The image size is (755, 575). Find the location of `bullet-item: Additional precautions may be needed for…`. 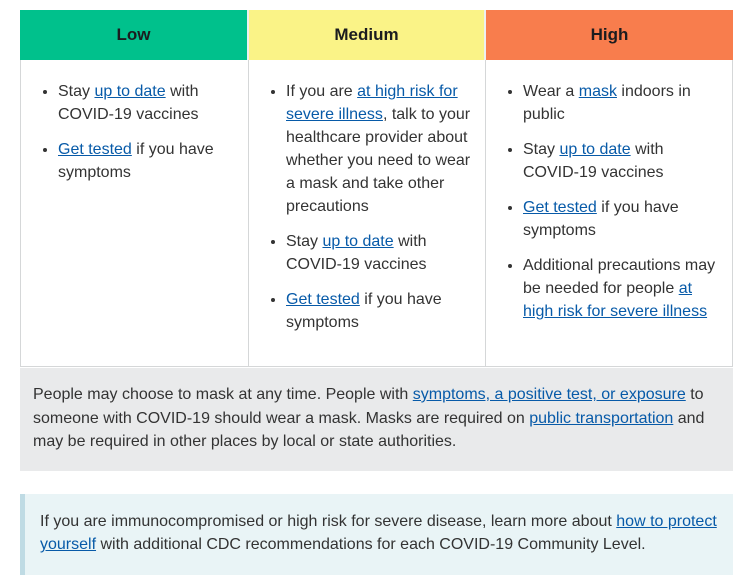

bullet-item: Additional precautions may be needed for… is located at coordinates (622, 288).